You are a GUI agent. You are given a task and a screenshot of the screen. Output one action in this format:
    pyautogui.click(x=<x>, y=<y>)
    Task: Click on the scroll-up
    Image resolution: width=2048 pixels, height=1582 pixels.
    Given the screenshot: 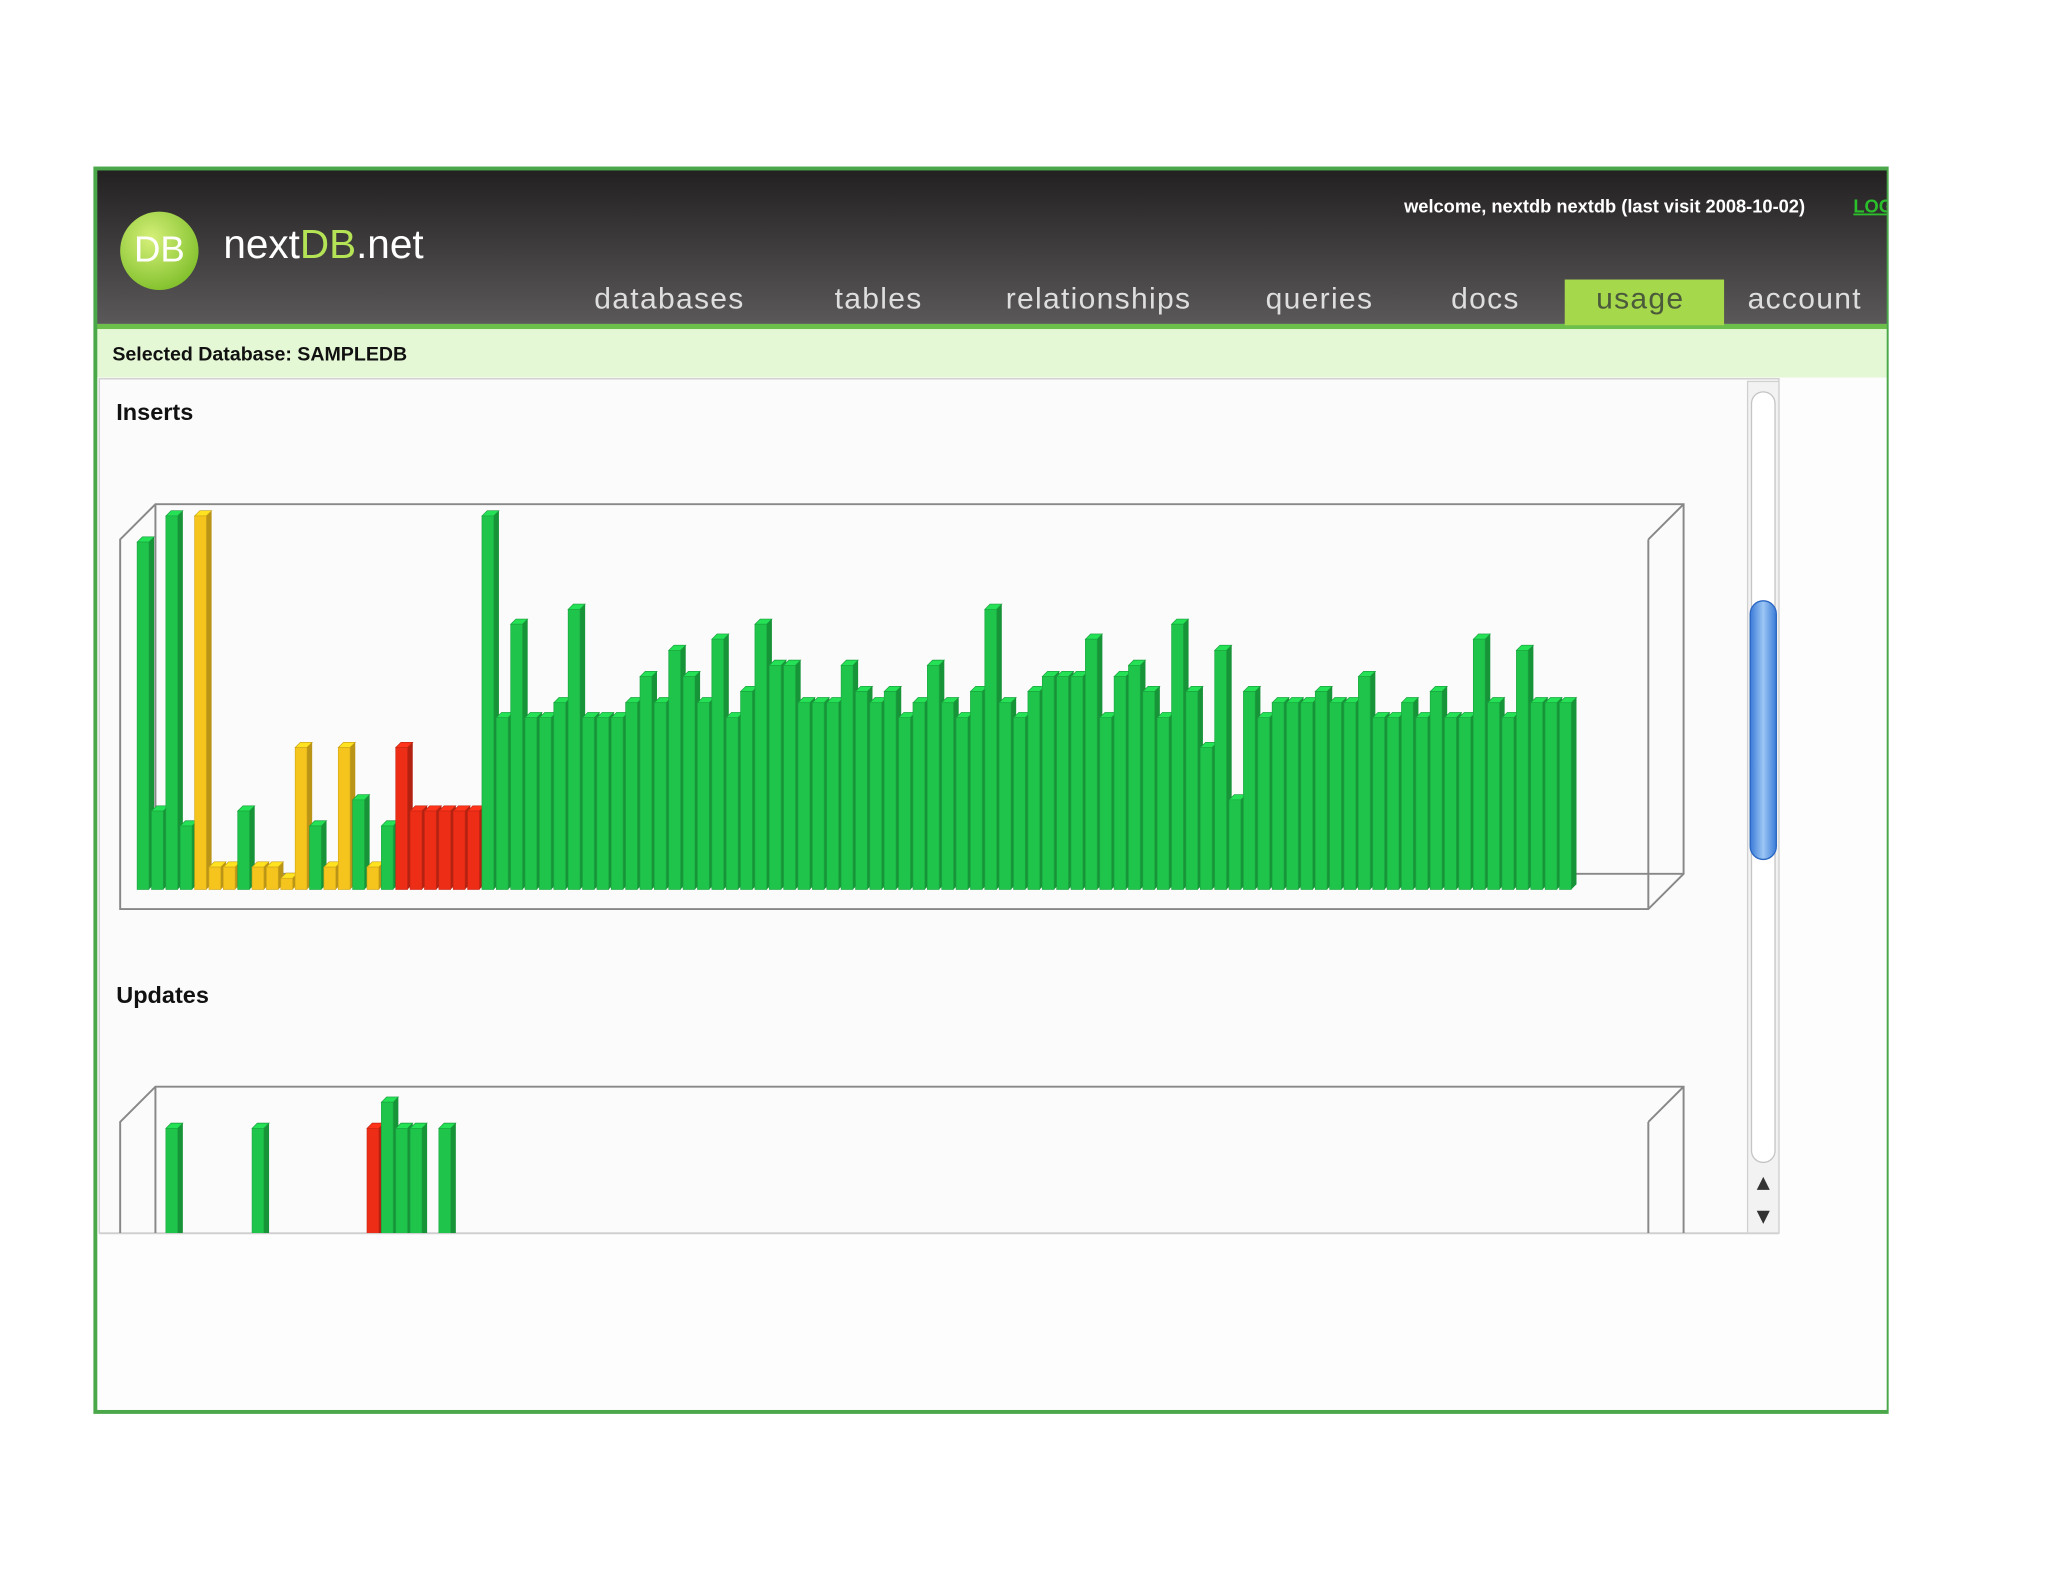 What is the action you would take?
    pyautogui.click(x=1763, y=1183)
    